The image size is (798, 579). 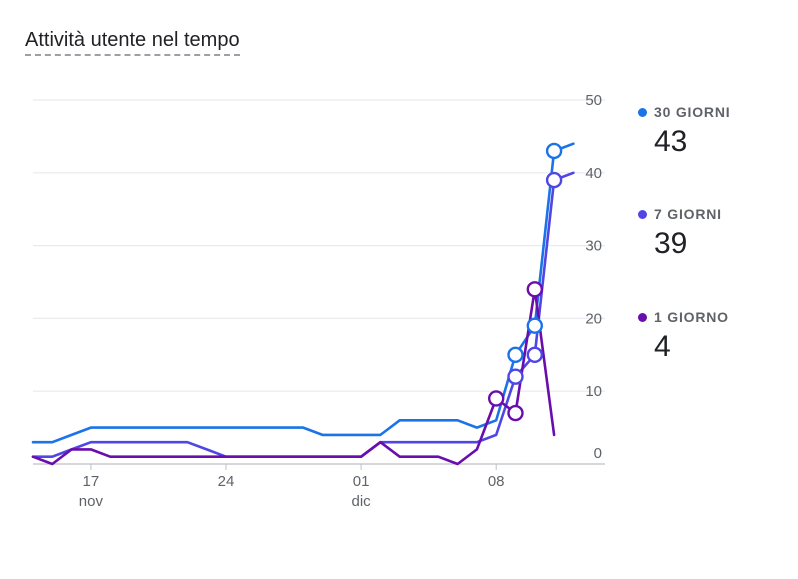 I want to click on y-axis-ticks: 0 10 20 30 40 50, so click(x=593, y=277).